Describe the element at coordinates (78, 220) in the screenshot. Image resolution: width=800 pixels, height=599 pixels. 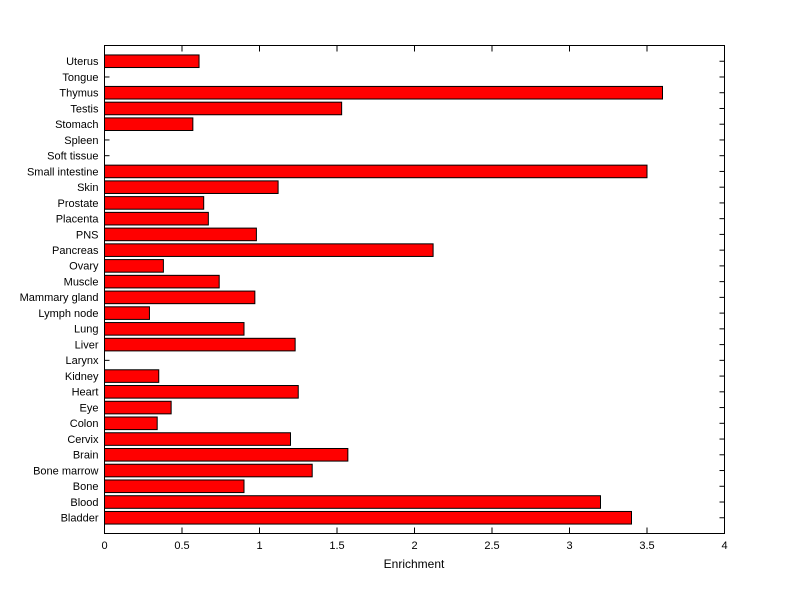
I see `y-tick-label-placenta: Placenta` at that location.